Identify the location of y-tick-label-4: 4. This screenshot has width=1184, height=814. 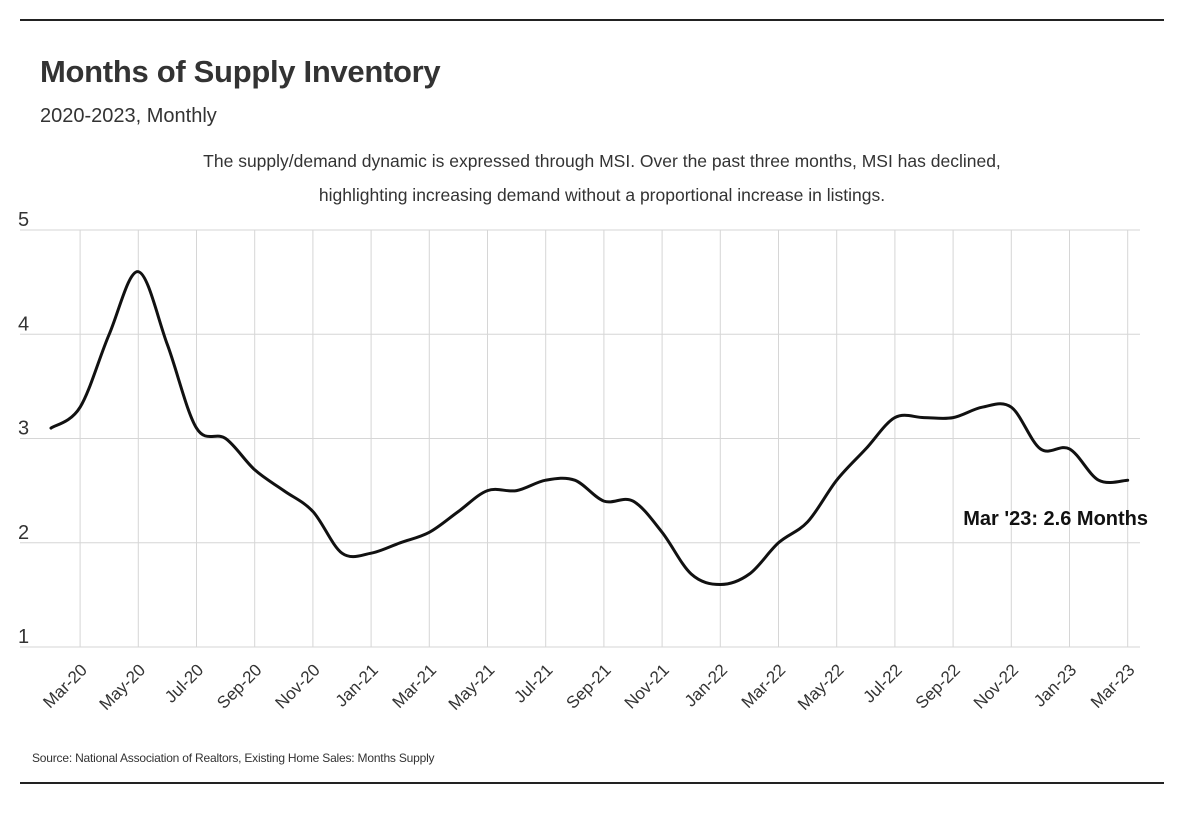
(23, 324).